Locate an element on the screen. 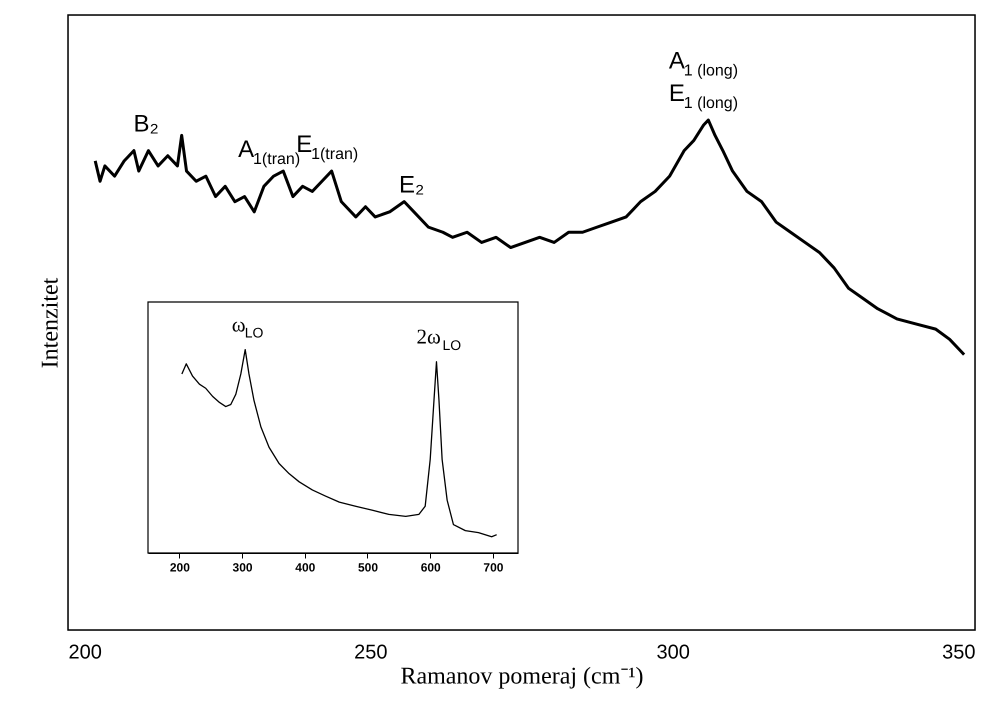 Image resolution: width=999 pixels, height=702 pixels. x-tick-label: 500 is located at coordinates (368, 567).